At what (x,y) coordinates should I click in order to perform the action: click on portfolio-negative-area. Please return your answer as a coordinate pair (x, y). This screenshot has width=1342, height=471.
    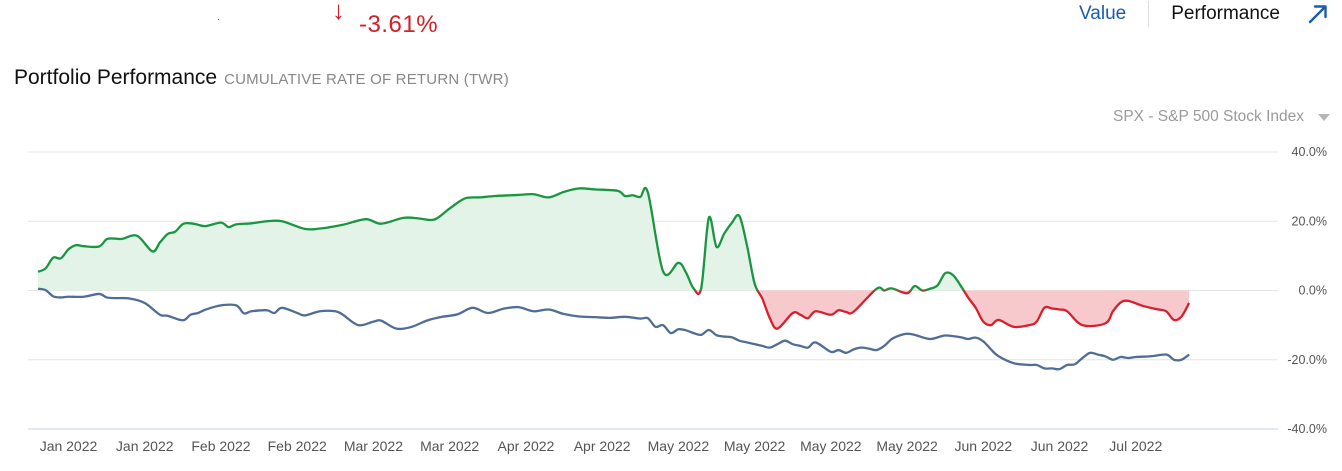
    Looking at the image, I should click on (614, 309).